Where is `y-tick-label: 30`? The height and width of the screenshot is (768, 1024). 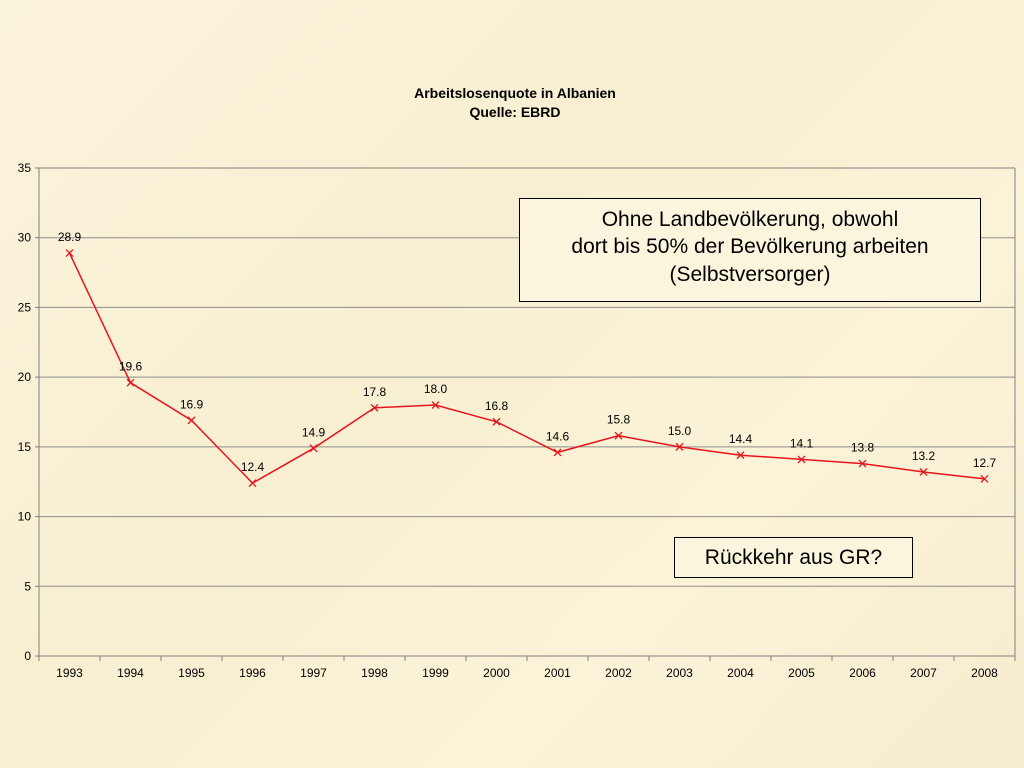
y-tick-label: 30 is located at coordinates (25, 238).